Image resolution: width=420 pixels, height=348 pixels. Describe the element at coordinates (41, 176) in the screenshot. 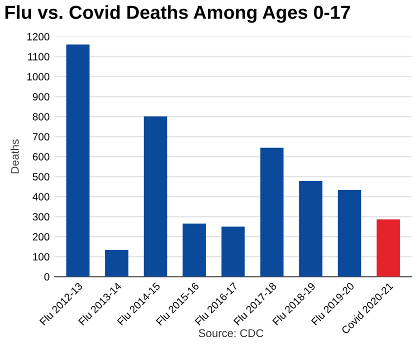

I see `y-tick-label: 500` at that location.